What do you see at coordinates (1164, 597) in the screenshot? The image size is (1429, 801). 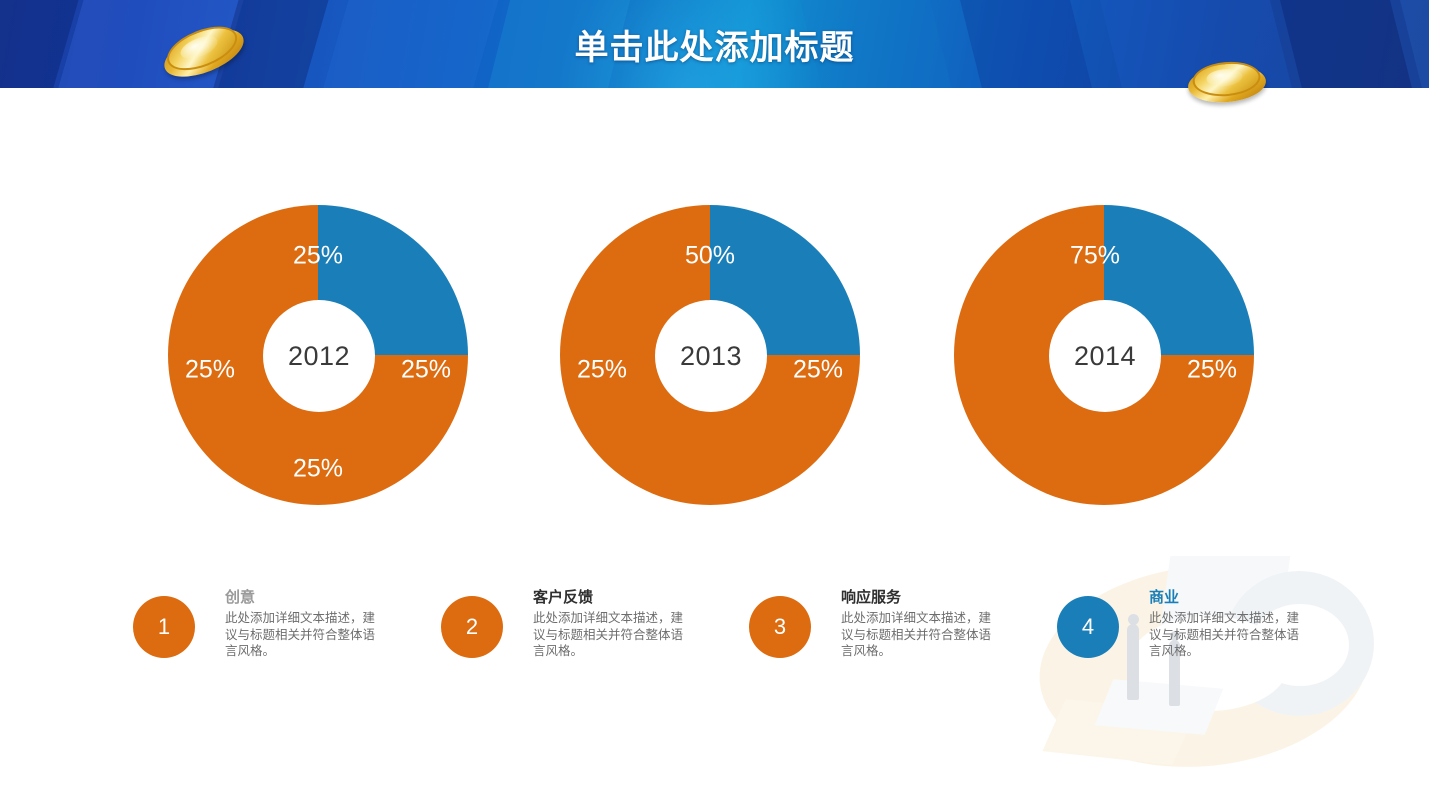 I see `legend-item-title: 商业` at bounding box center [1164, 597].